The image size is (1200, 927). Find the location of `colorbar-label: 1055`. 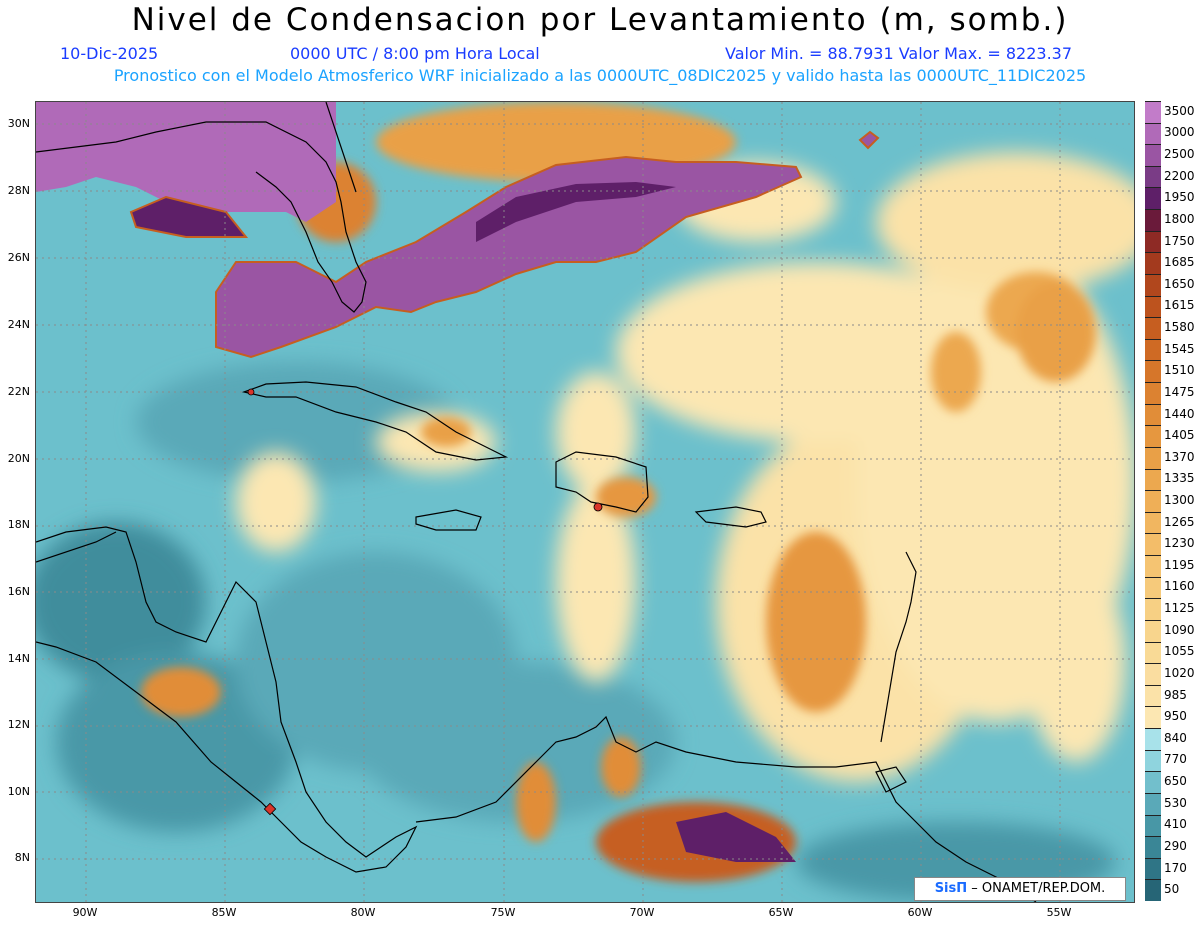

colorbar-label: 1055 is located at coordinates (1179, 651).